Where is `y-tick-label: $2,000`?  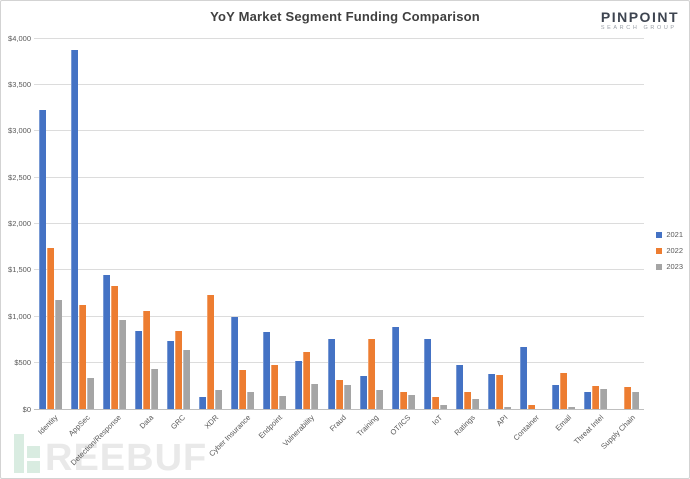 y-tick-label: $2,000 is located at coordinates (19, 223).